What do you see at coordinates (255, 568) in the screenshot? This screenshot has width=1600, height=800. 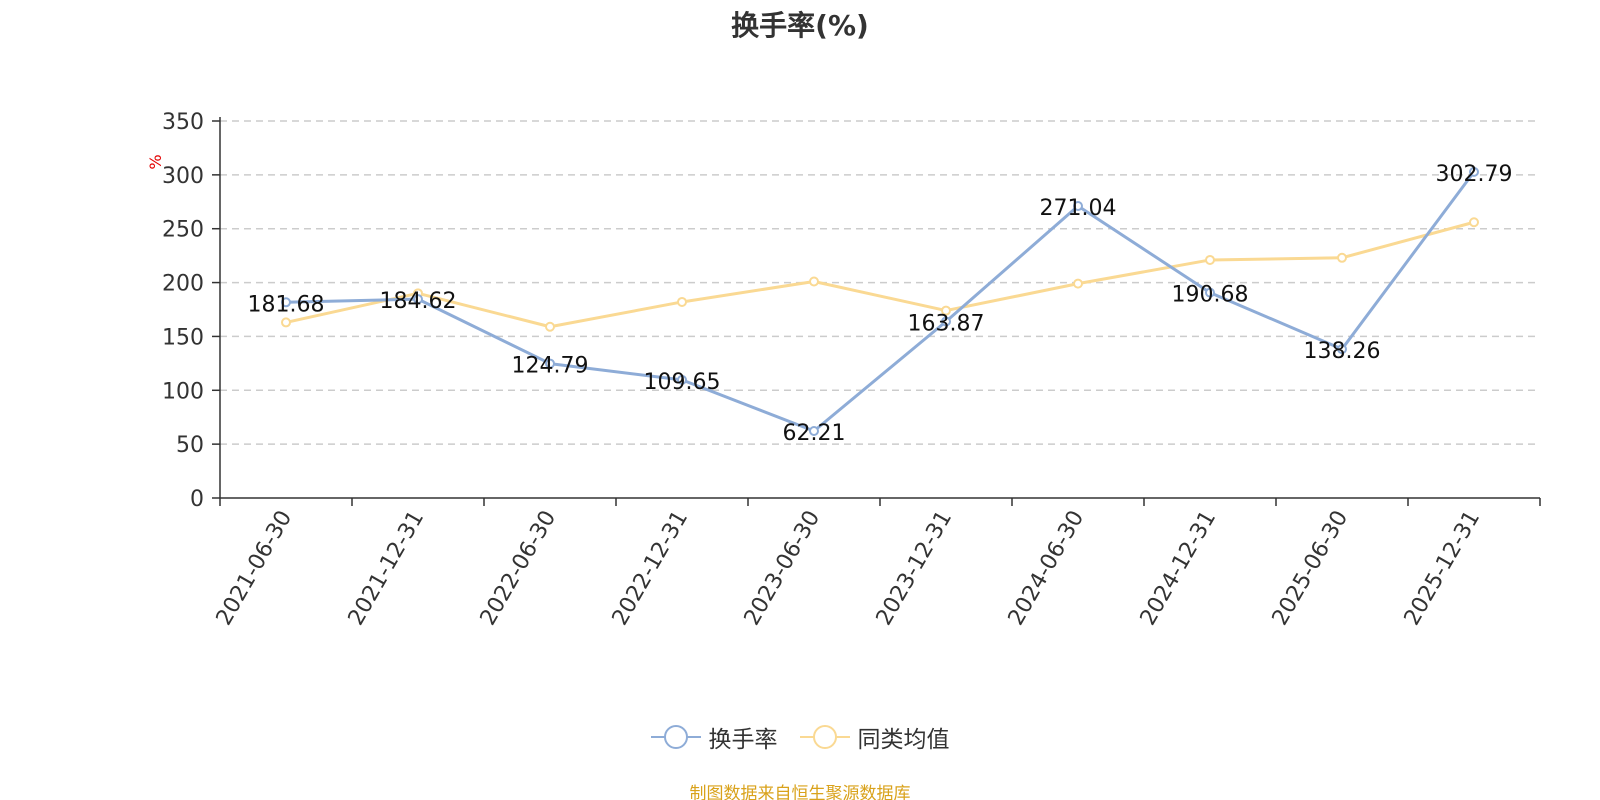 I see `x-tick-label: 2021-06-30` at bounding box center [255, 568].